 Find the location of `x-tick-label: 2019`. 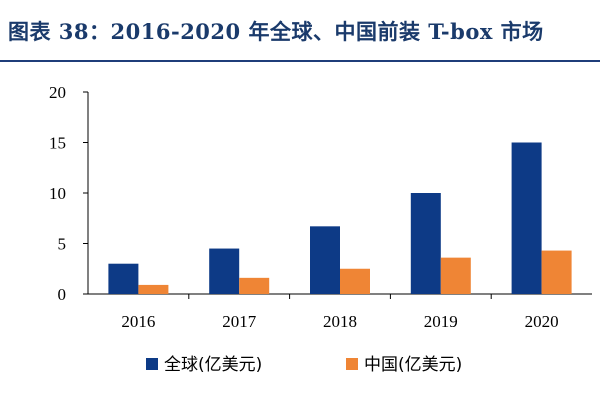

x-tick-label: 2019 is located at coordinates (441, 321).